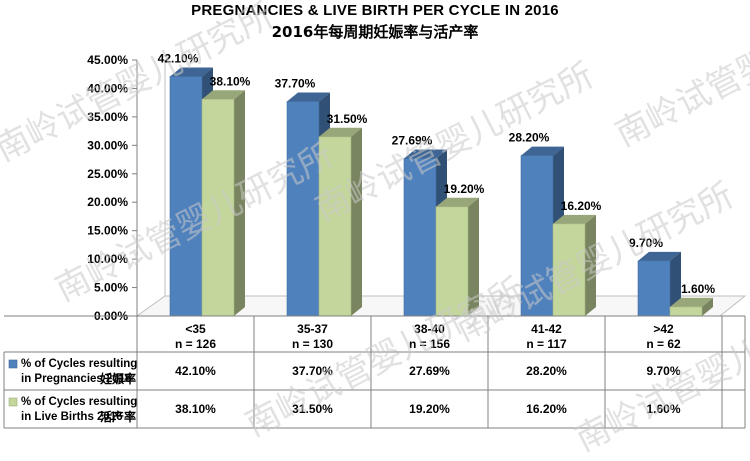 Image resolution: width=750 pixels, height=461 pixels. Describe the element at coordinates (312, 329) in the screenshot. I see `category-label: 35-37` at that location.